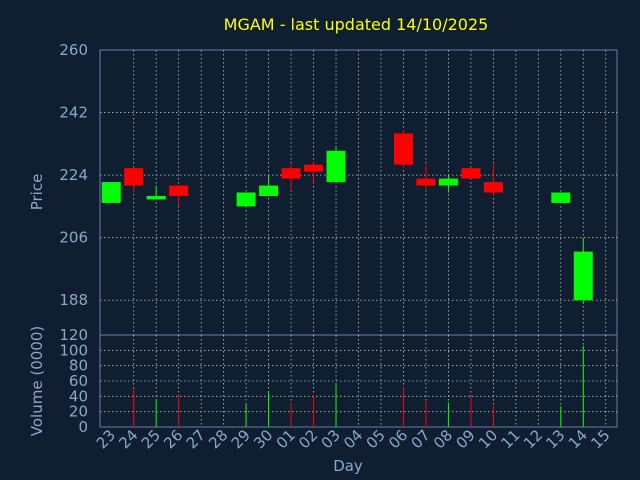 The height and width of the screenshot is (480, 640). Describe the element at coordinates (78, 412) in the screenshot. I see `volume-tick-label: 20` at that location.